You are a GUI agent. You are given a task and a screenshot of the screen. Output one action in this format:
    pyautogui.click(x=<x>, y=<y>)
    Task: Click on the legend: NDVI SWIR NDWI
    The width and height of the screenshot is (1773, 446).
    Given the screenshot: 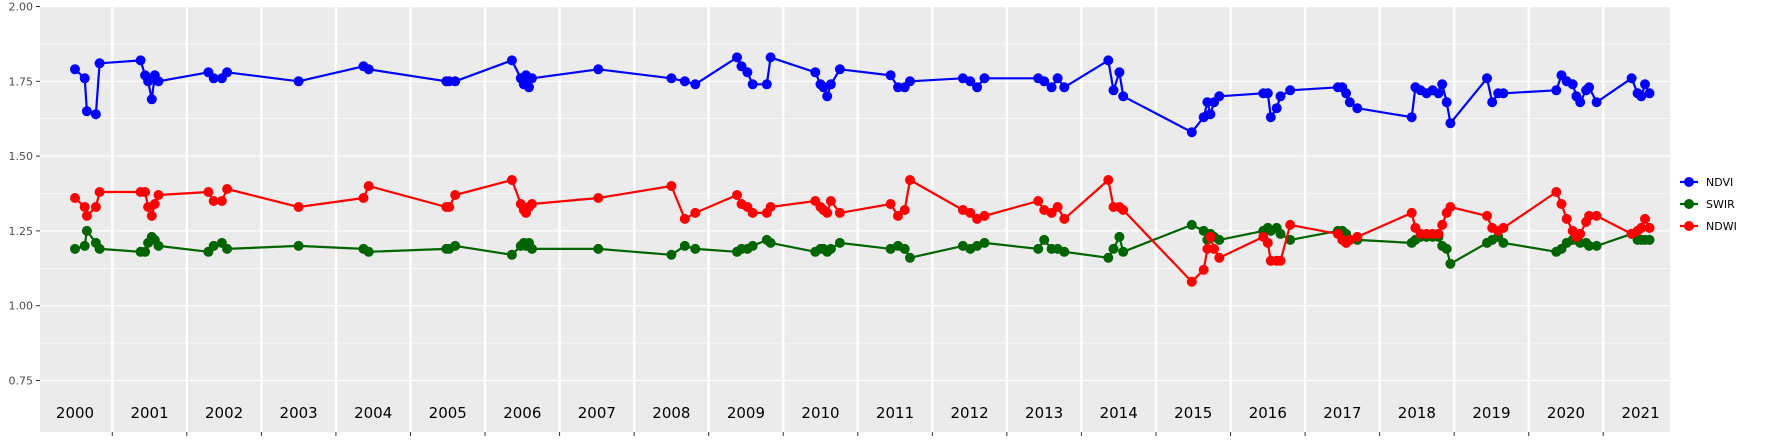 What is the action you would take?
    pyautogui.click(x=1708, y=204)
    